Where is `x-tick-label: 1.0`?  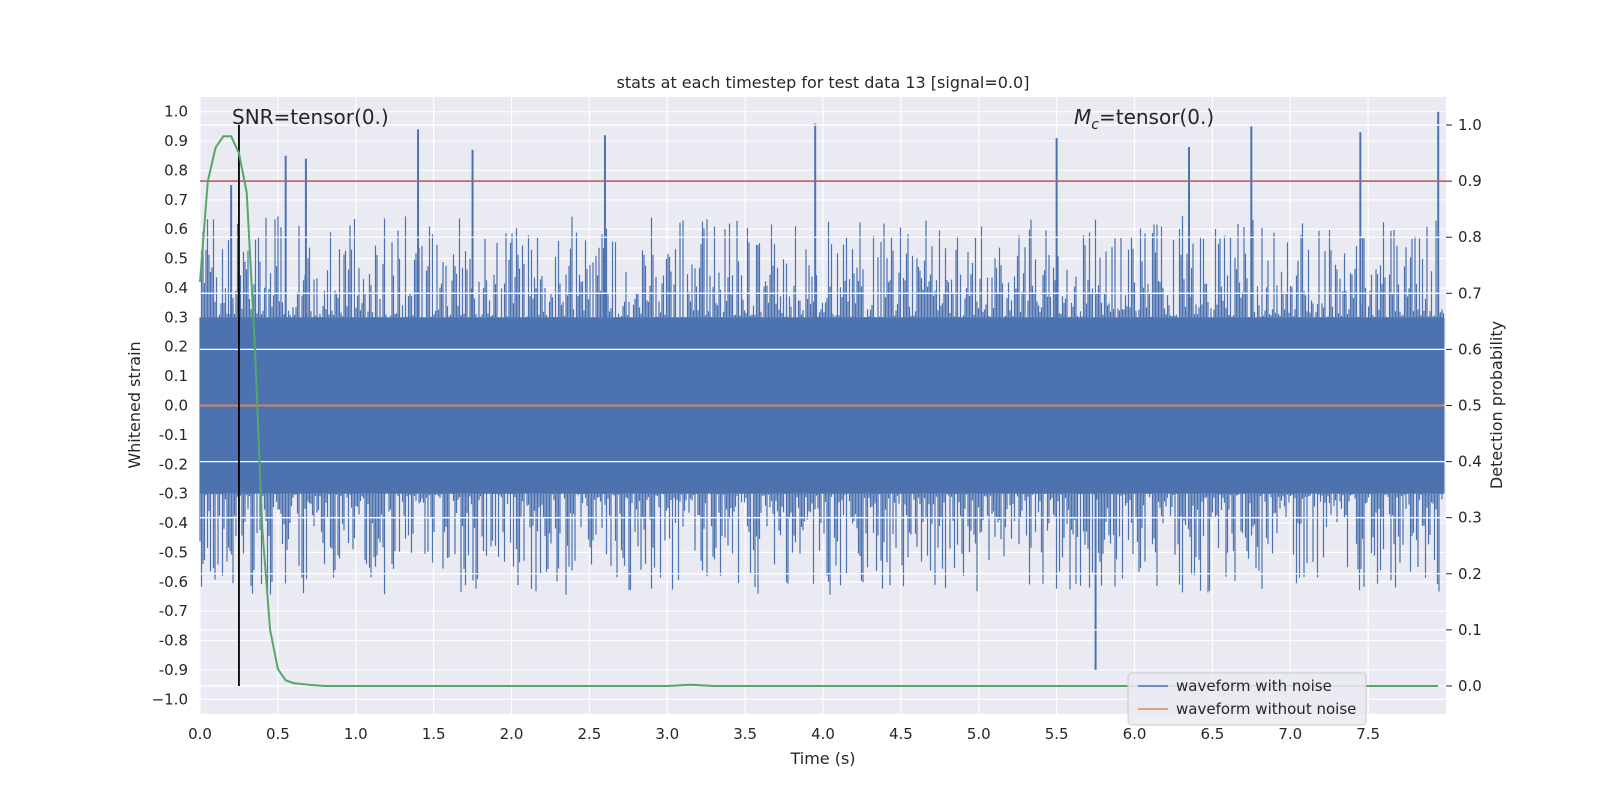
x-tick-label: 1.0 is located at coordinates (356, 734).